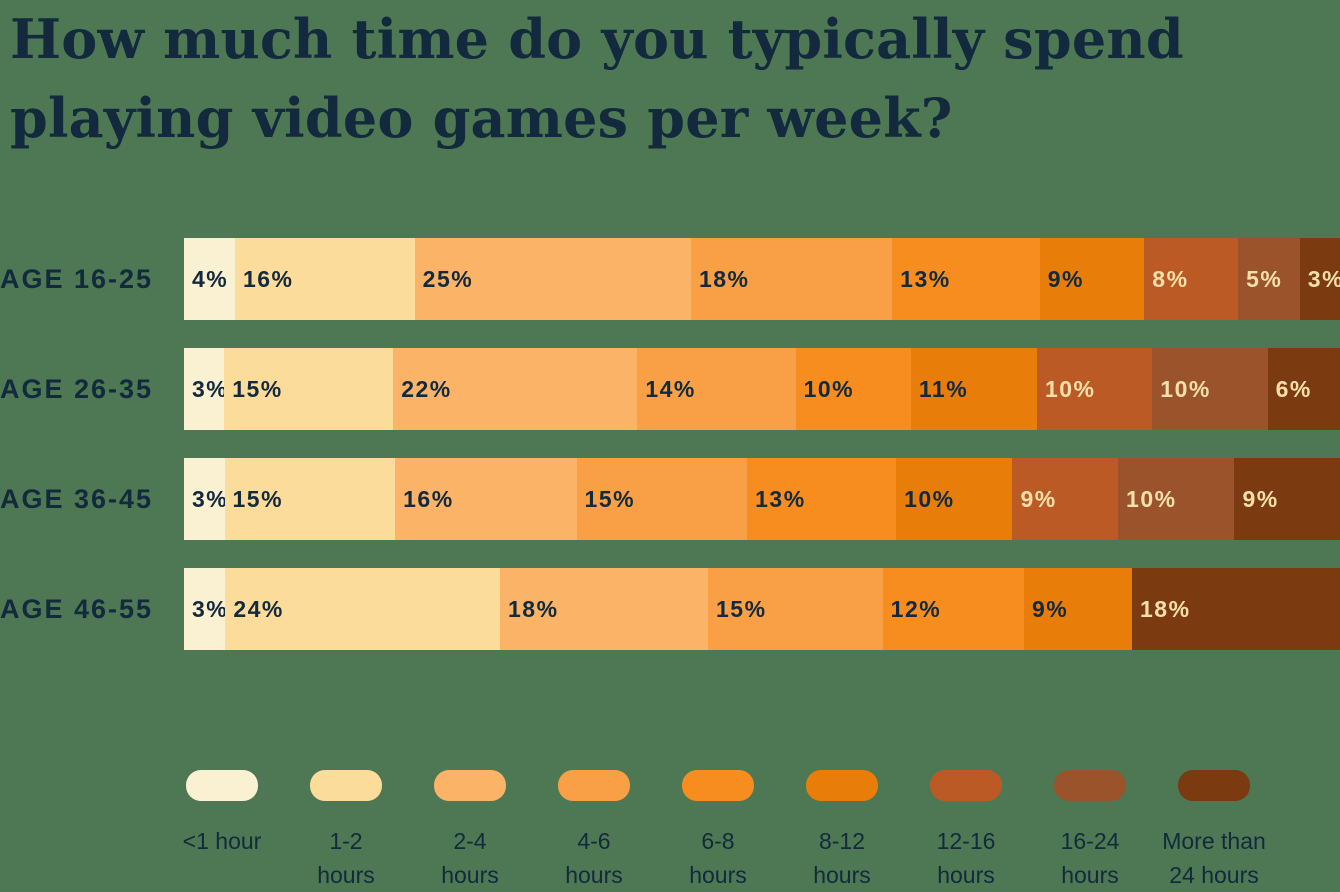  Describe the element at coordinates (77, 279) in the screenshot. I see `age-group-label: AGE 16-25` at that location.